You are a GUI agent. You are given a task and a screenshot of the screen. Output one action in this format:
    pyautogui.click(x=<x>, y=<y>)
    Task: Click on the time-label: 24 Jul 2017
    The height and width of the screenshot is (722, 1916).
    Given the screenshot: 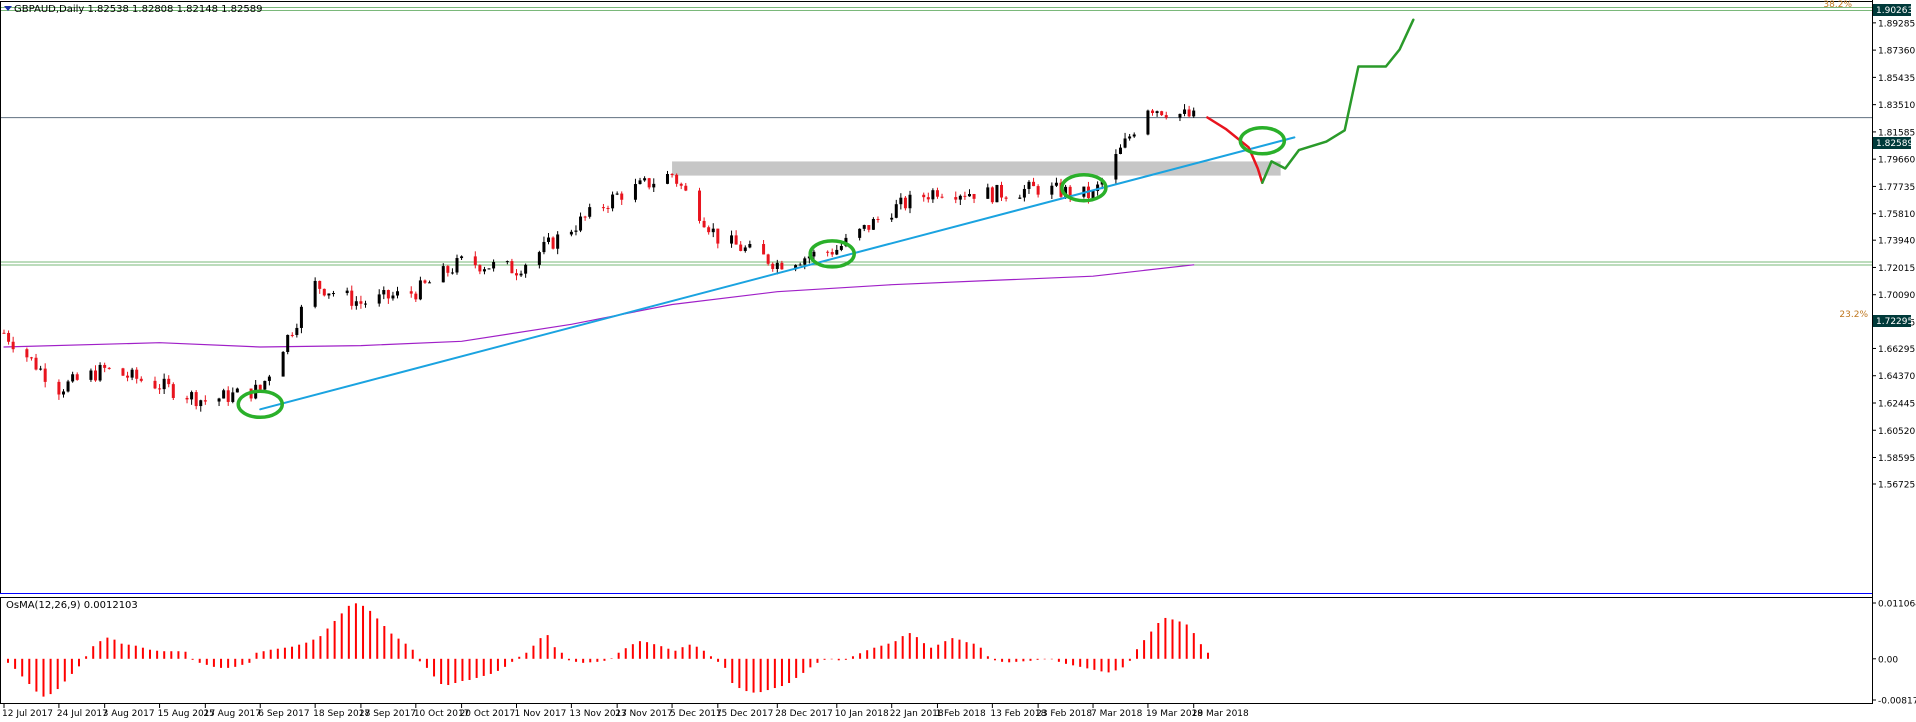 What is the action you would take?
    pyautogui.click(x=82, y=714)
    